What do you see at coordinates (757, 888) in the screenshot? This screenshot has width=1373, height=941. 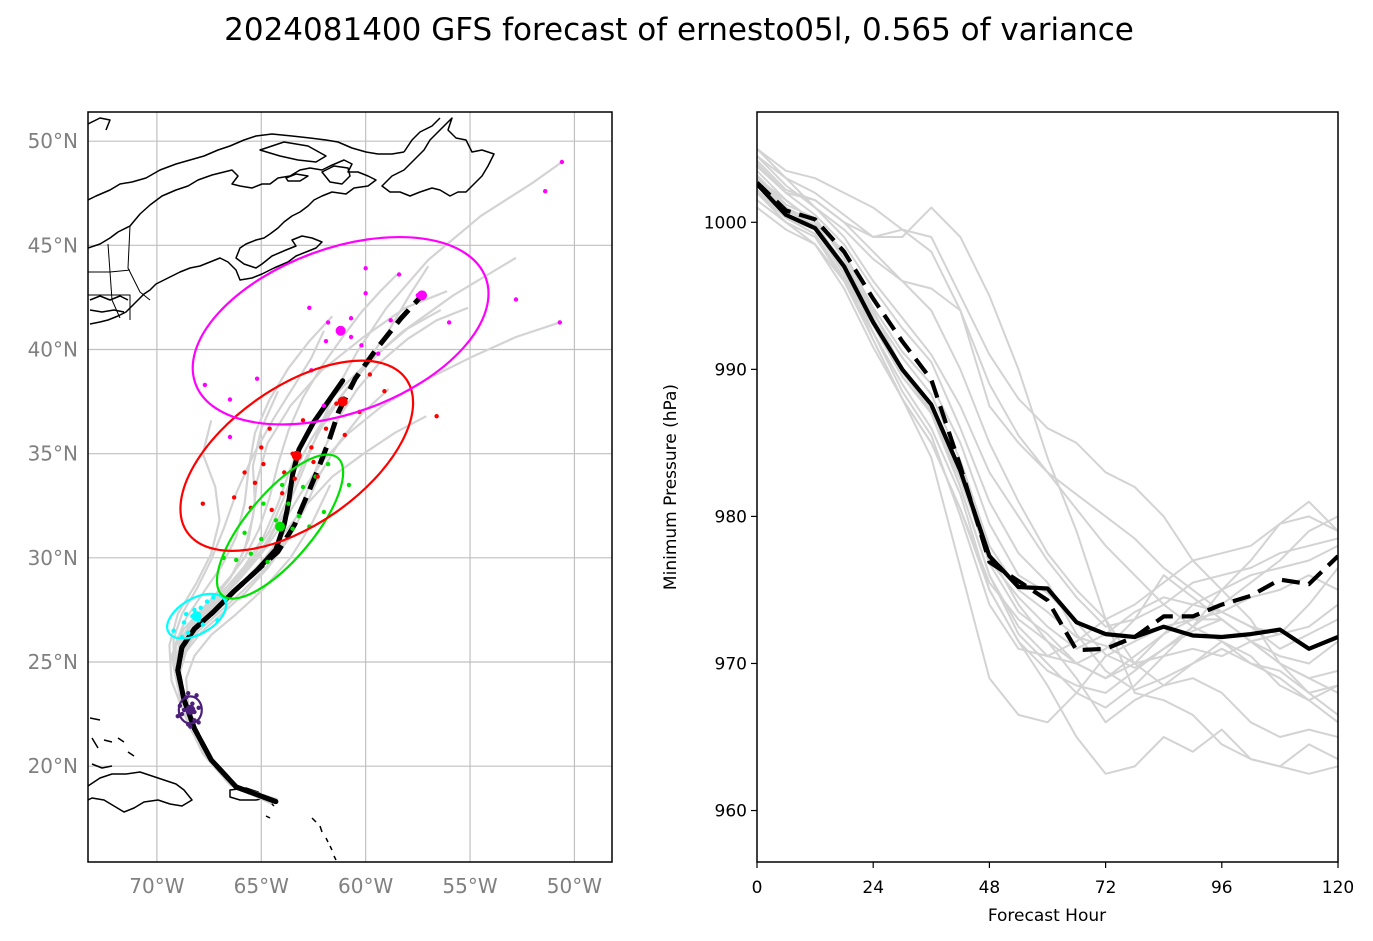 I see `pressure-x-tick-label: 0` at bounding box center [757, 888].